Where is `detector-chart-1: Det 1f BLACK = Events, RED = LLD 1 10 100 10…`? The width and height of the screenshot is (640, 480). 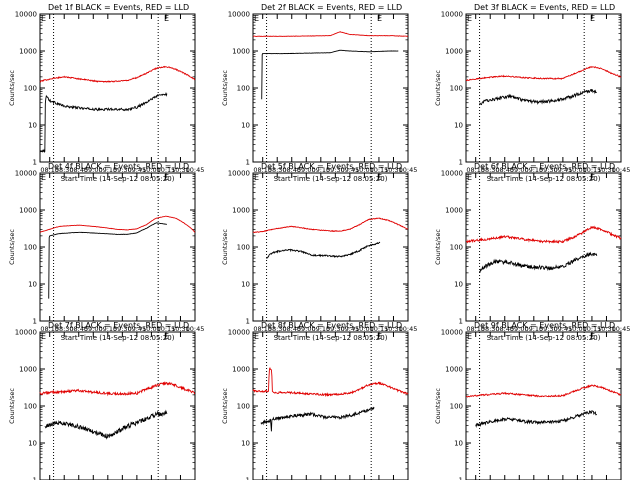
detector-chart-1: Det 1f BLACK = Events, RED = LLD 1 10 100 10… is located at coordinates (106, 93).